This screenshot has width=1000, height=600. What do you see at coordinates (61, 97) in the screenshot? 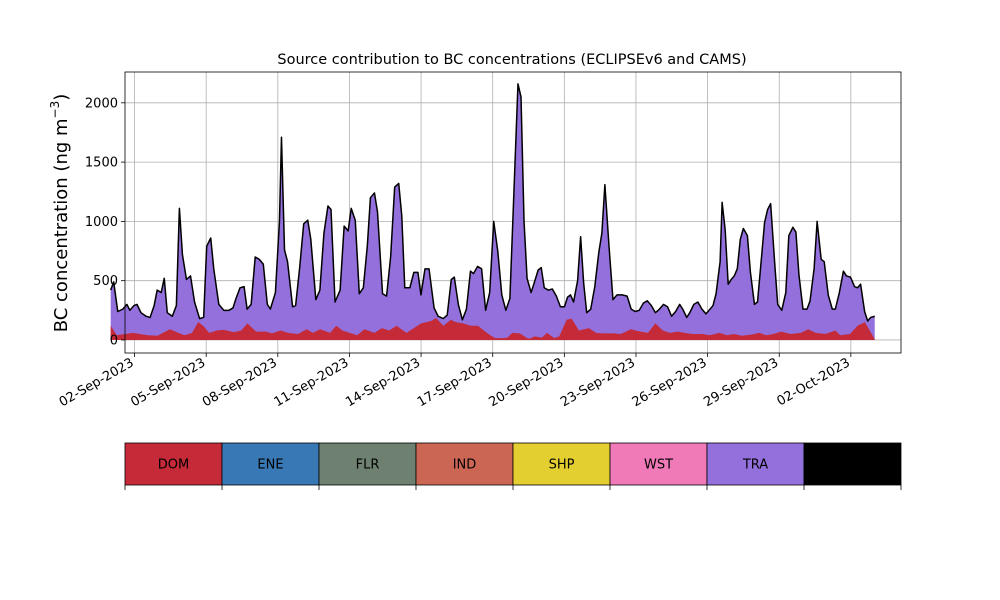
I see `y-axis-label-close: )` at bounding box center [61, 97].